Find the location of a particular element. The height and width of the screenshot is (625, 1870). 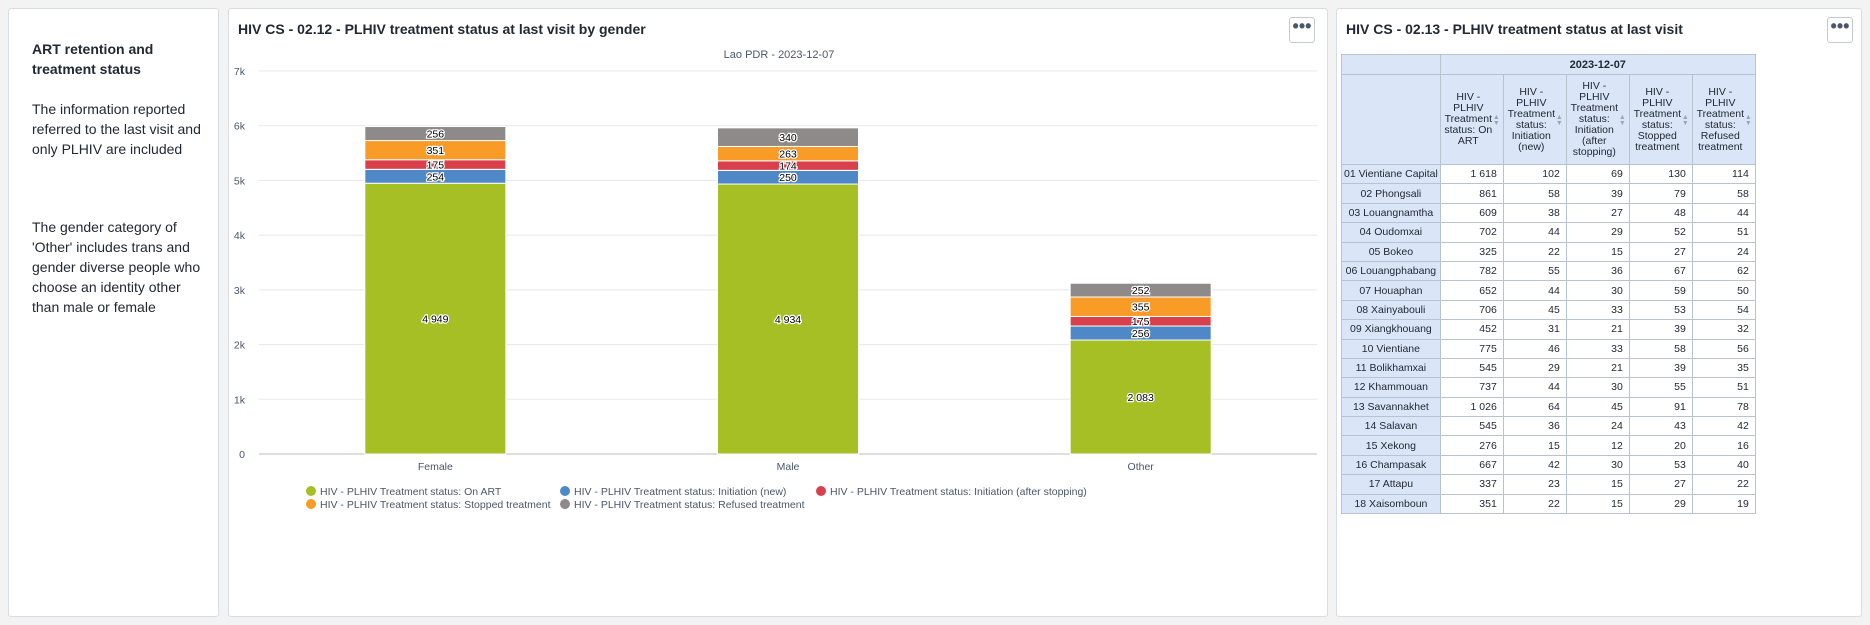

table-cell: 706 is located at coordinates (1471, 310).